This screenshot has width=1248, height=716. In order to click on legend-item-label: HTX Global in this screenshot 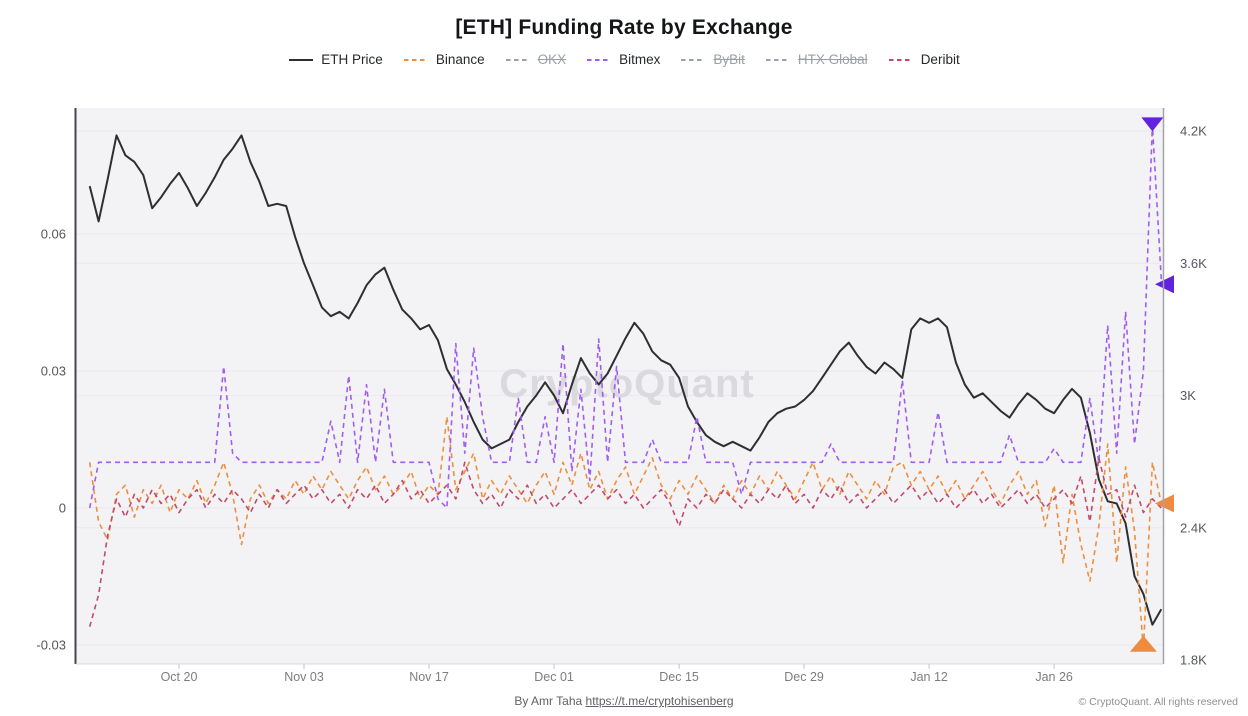, I will do `click(832, 59)`.